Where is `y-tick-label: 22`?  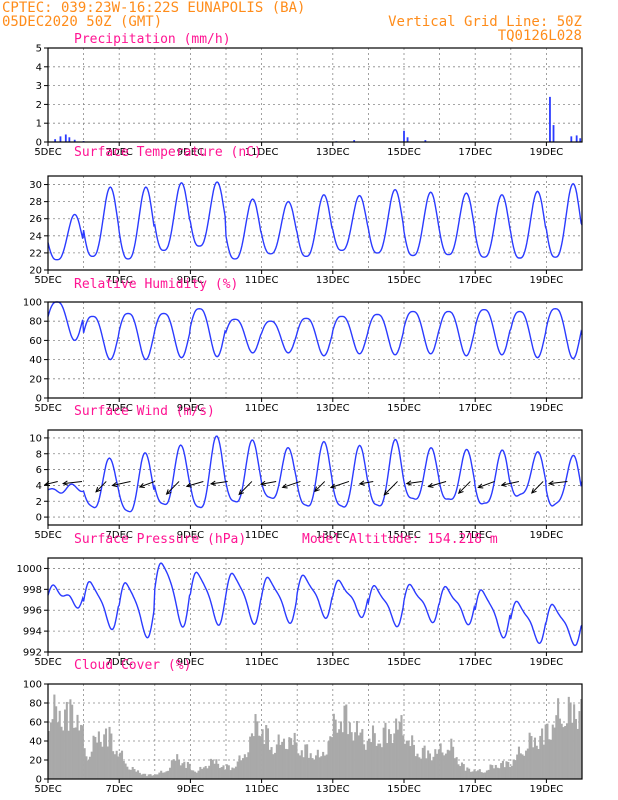 y-tick-label: 22 is located at coordinates (35, 253).